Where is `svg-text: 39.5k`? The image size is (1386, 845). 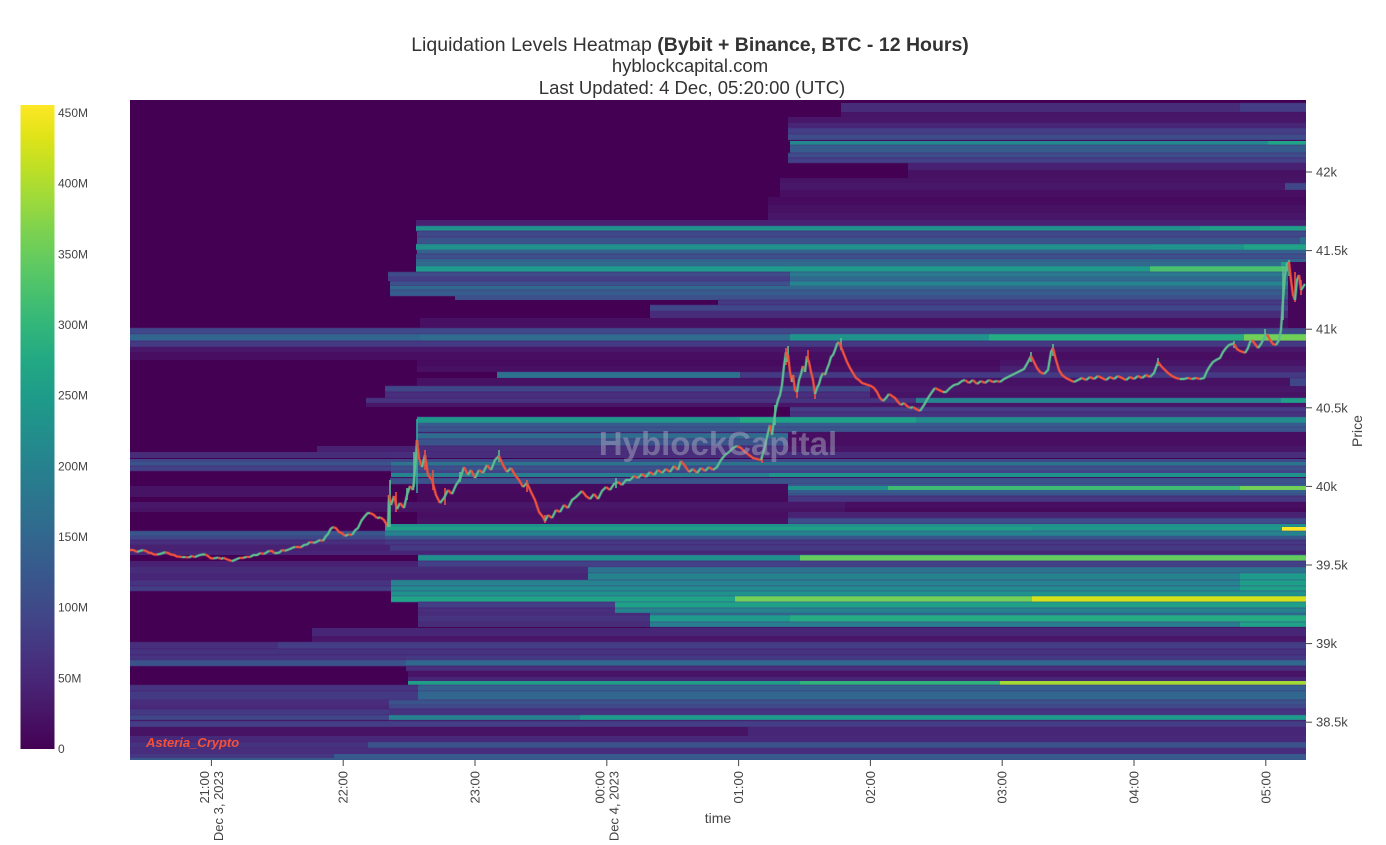
svg-text: 39.5k is located at coordinates (1332, 565).